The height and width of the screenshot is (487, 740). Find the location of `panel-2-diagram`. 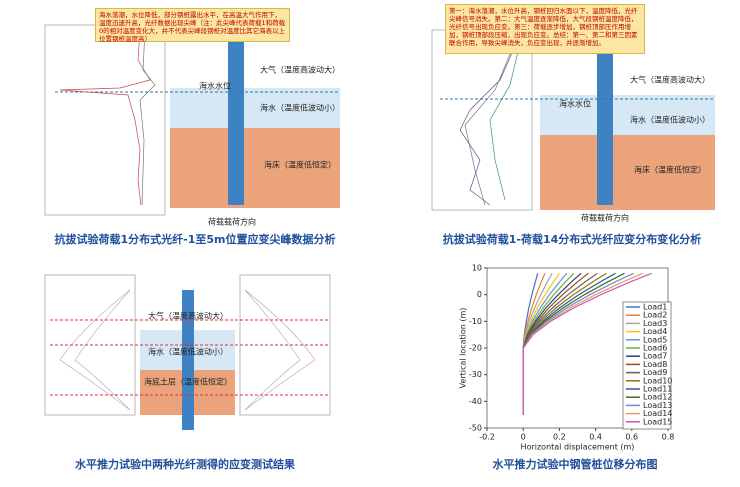

panel-2-diagram is located at coordinates (573, 120).